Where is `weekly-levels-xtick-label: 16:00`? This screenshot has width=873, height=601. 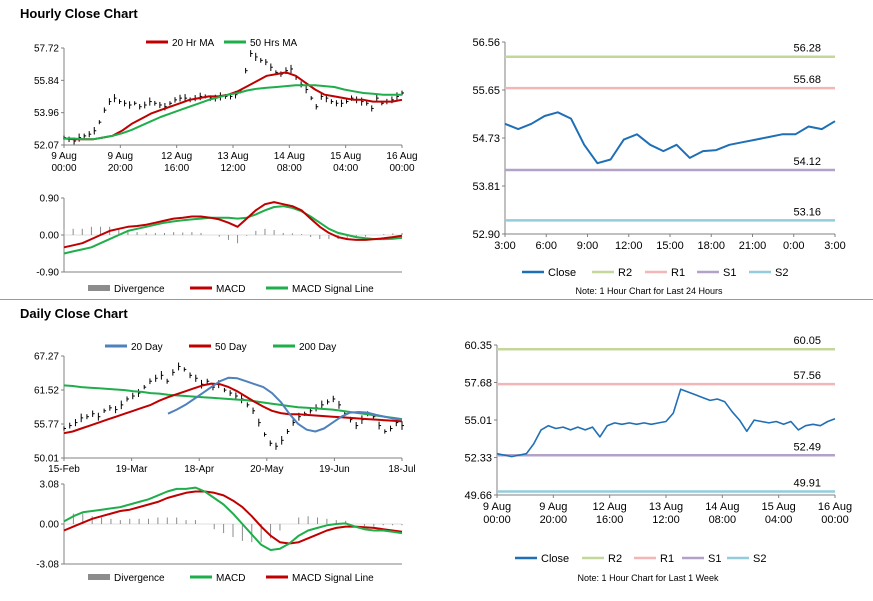 weekly-levels-xtick-label: 16:00 is located at coordinates (610, 520).